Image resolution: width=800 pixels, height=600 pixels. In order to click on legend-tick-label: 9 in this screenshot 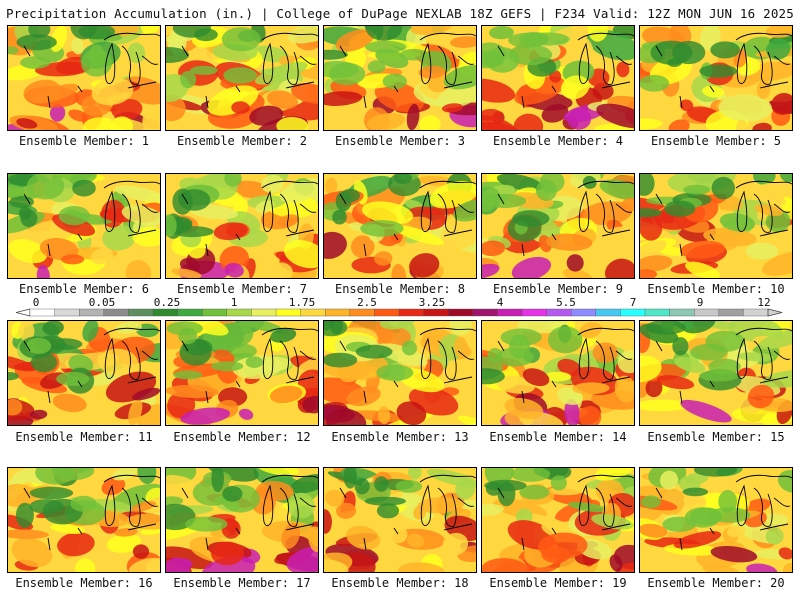, I will do `click(700, 303)`.